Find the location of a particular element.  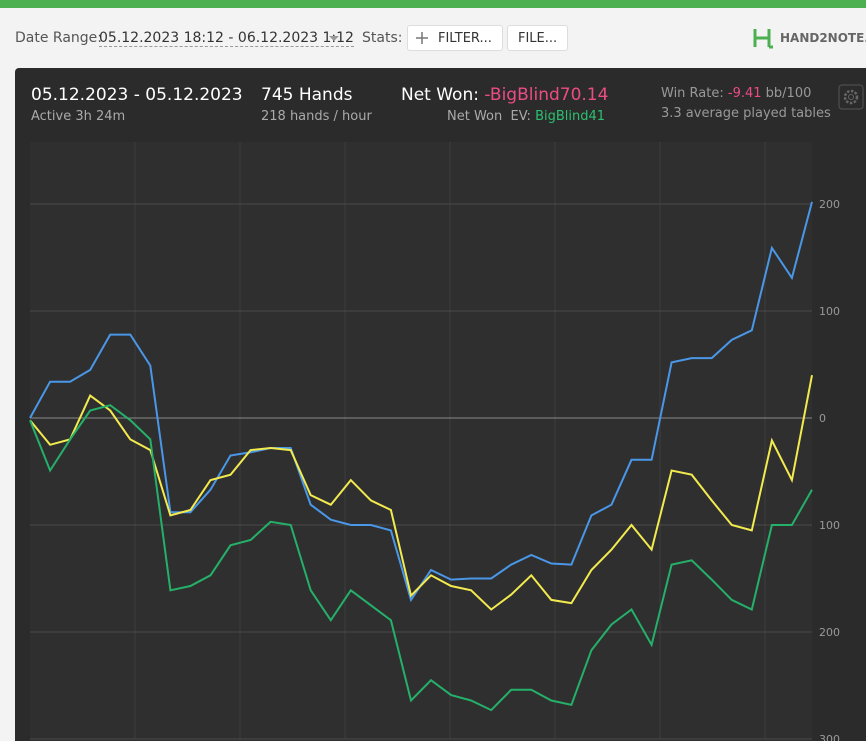

y-tick-label: 0 is located at coordinates (822, 418).